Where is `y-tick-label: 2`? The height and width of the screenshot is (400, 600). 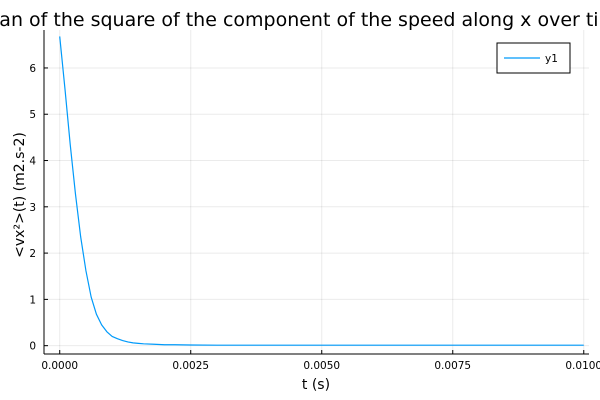 y-tick-label: 2 is located at coordinates (32, 254).